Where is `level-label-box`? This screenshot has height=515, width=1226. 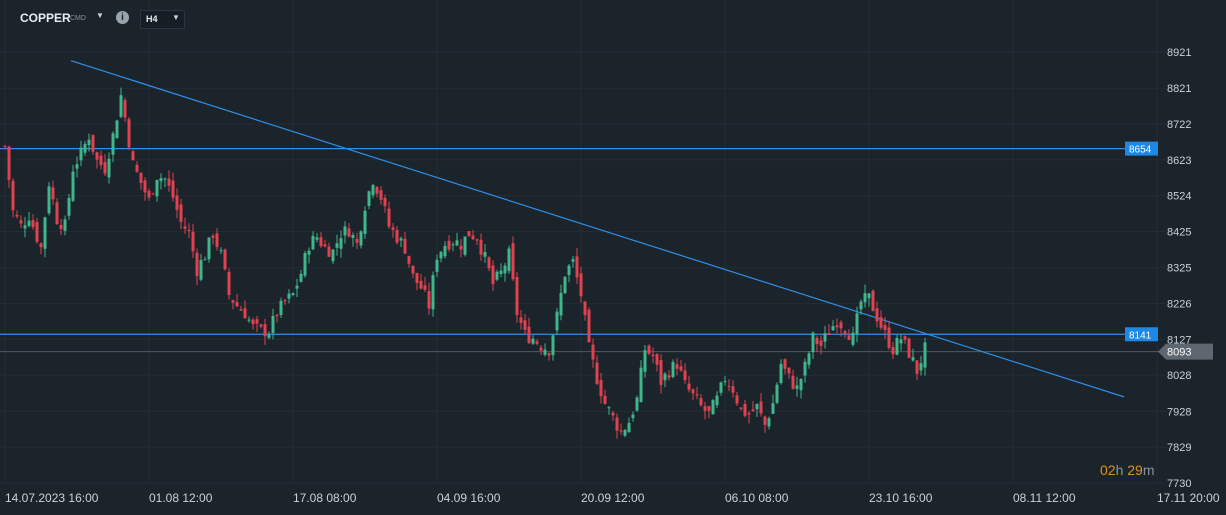 level-label-box is located at coordinates (1141, 148).